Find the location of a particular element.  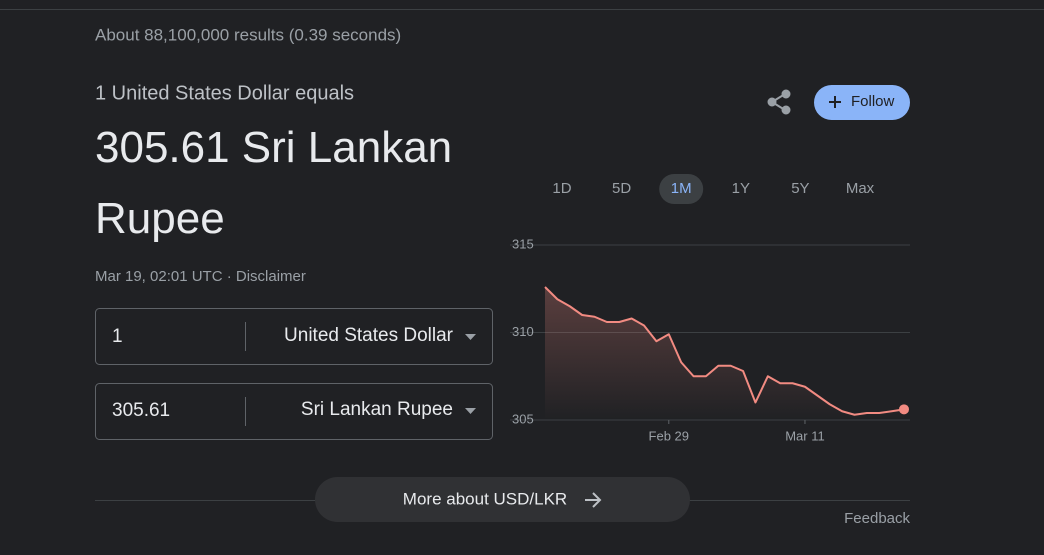

share-button is located at coordinates (779, 102).